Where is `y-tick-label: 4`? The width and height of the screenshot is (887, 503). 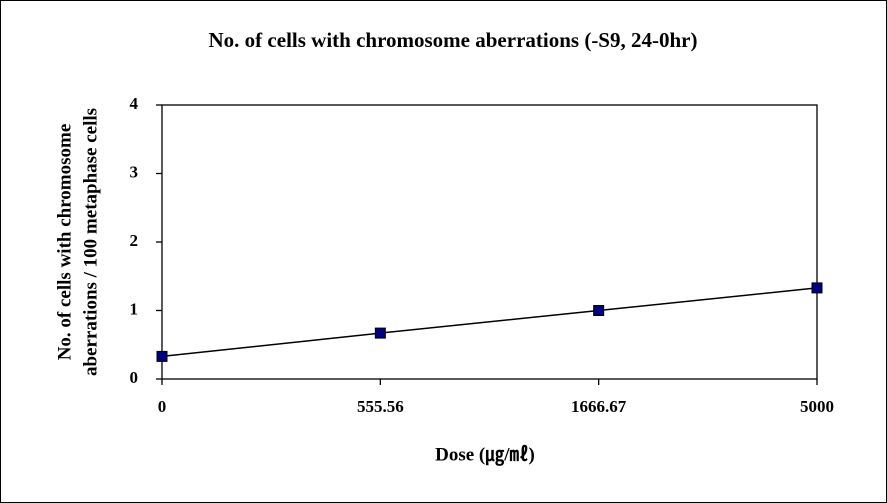 y-tick-label: 4 is located at coordinates (134, 103).